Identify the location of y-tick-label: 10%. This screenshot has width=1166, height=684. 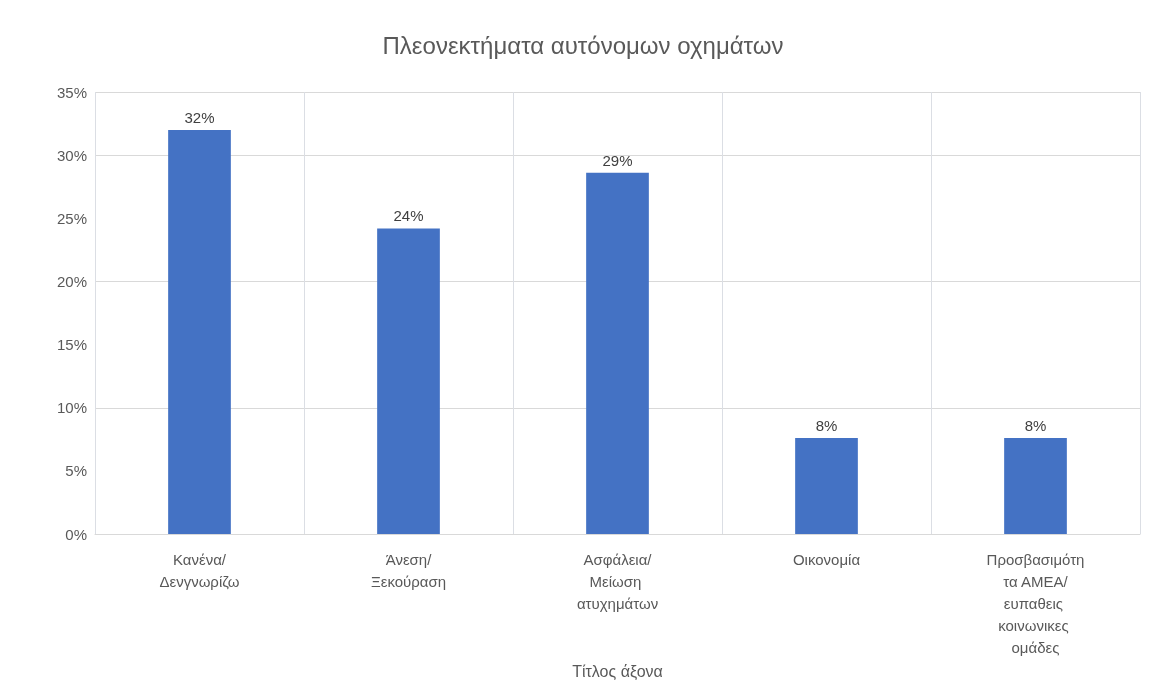
(71, 408).